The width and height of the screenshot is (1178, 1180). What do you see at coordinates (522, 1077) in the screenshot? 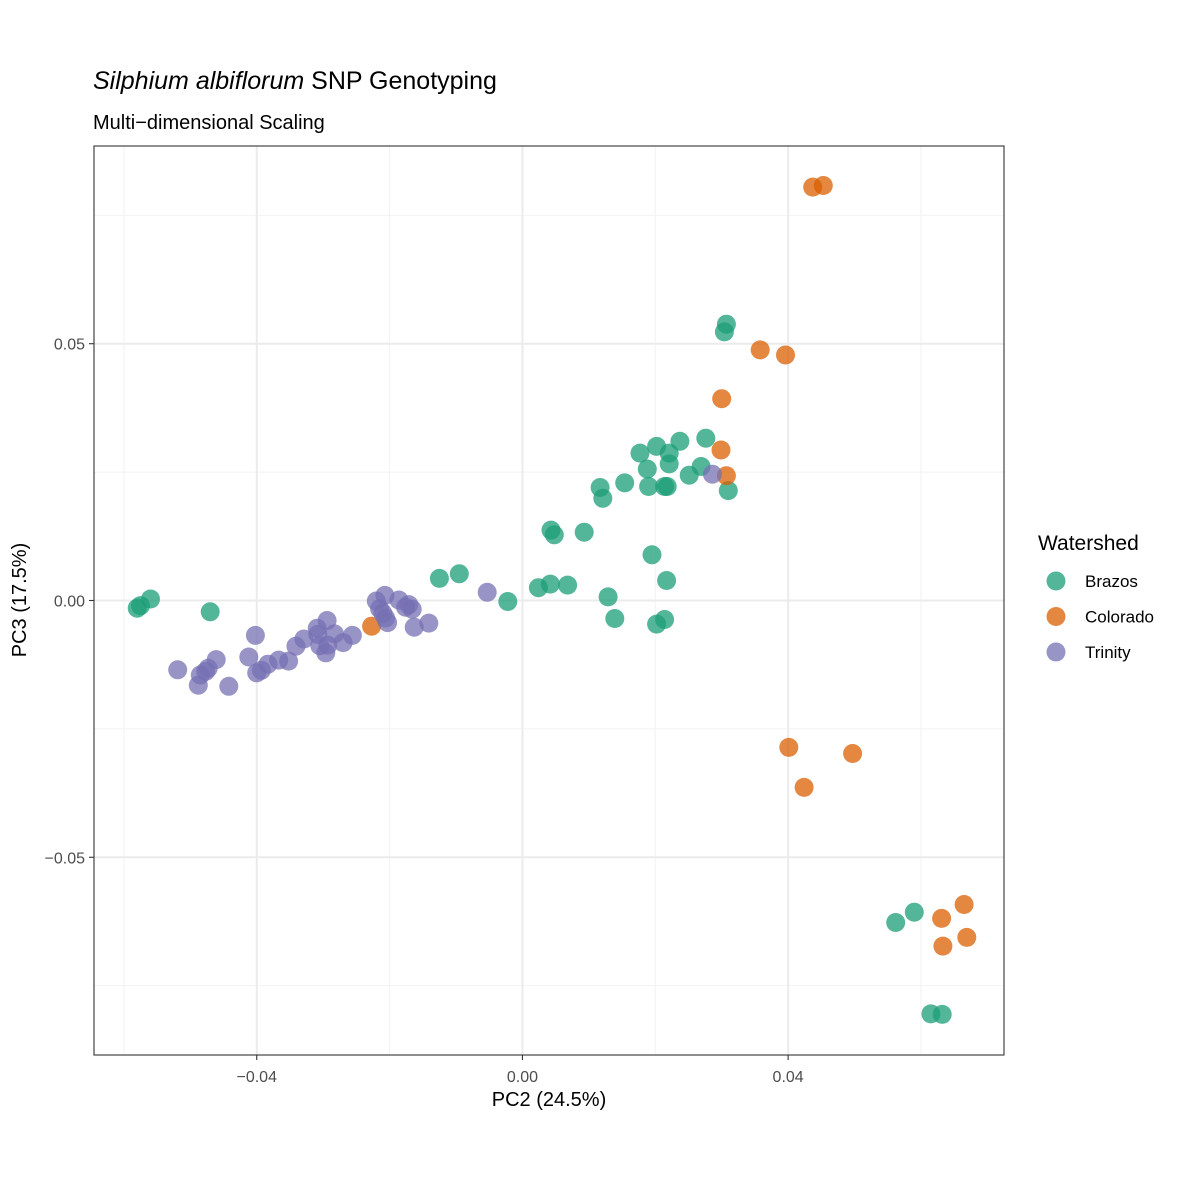
I see `x-tick-label: 0.00` at bounding box center [522, 1077].